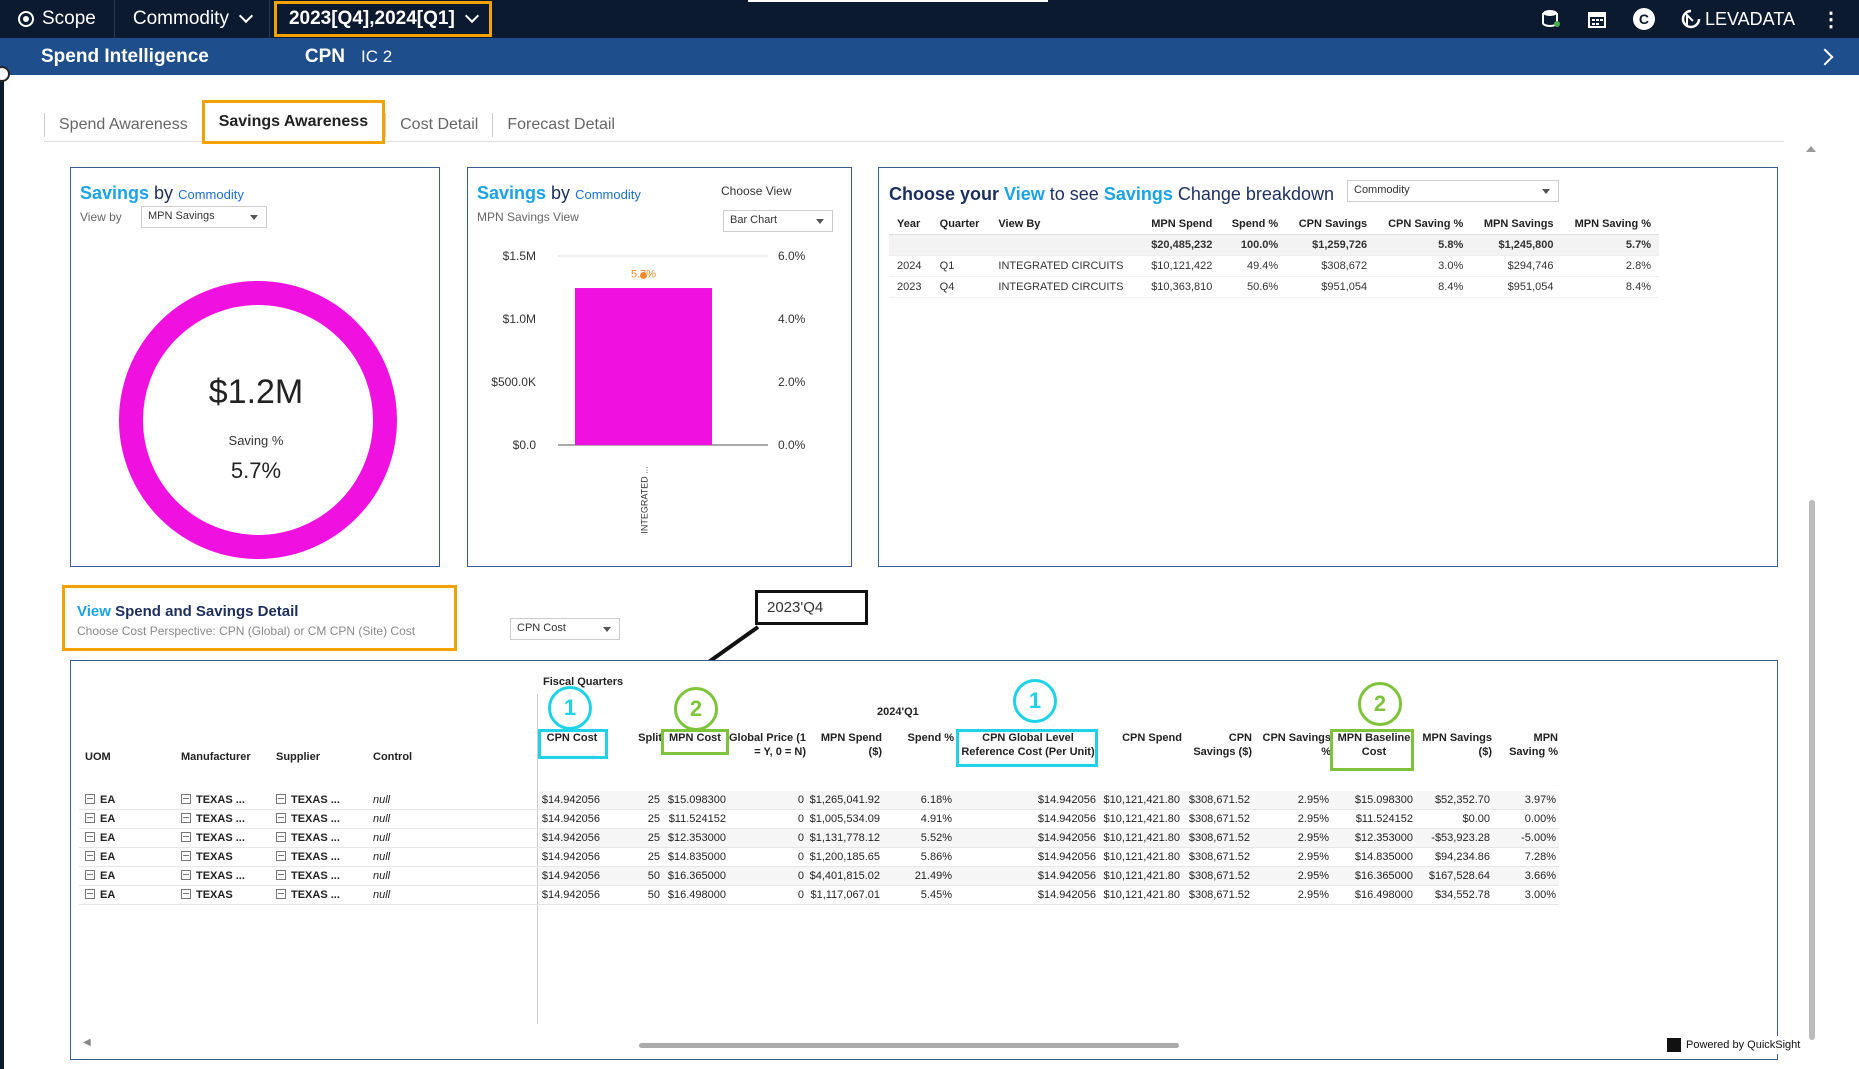  What do you see at coordinates (1551, 19) in the screenshot?
I see `database-icon` at bounding box center [1551, 19].